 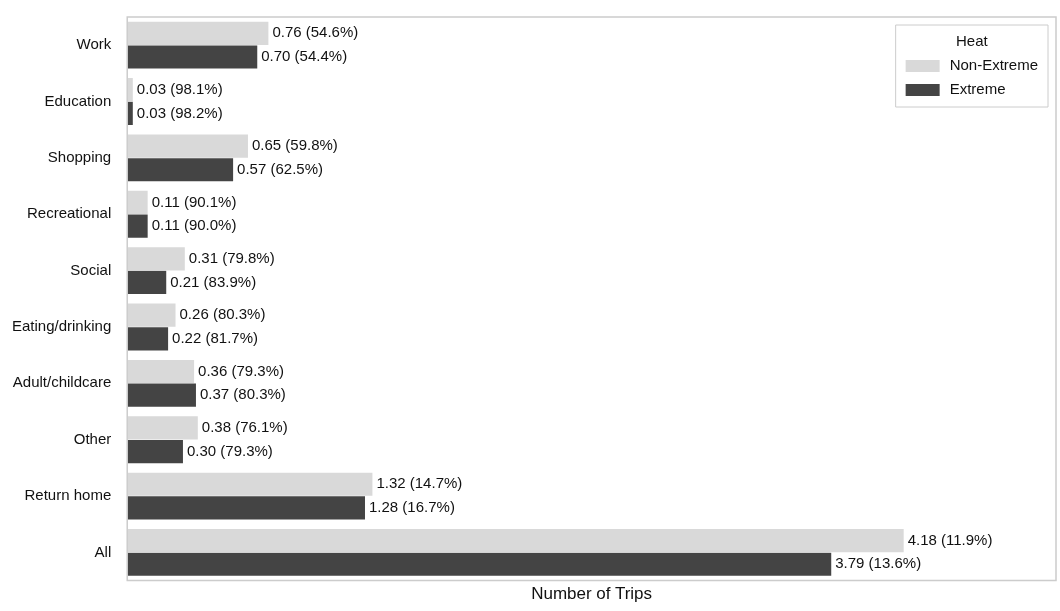 I want to click on y-tick-label: Social, so click(x=91, y=269).